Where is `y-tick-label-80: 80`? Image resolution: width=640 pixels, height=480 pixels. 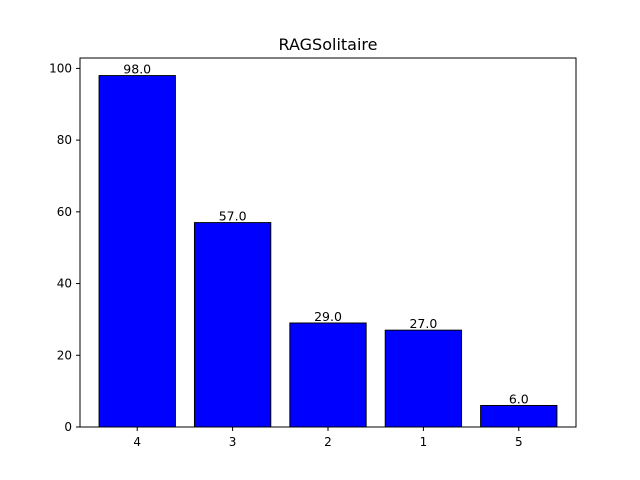
y-tick-label-80: 80 is located at coordinates (64, 140).